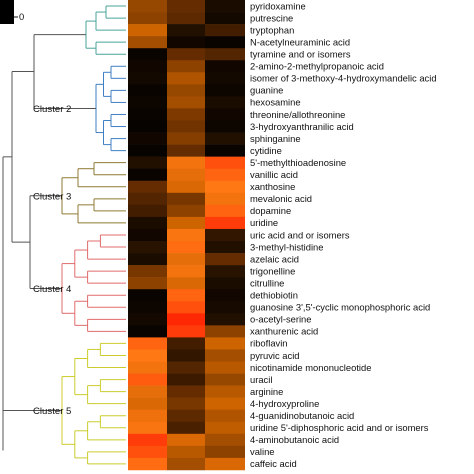 This screenshot has height=474, width=474. Describe the element at coordinates (269, 343) in the screenshot. I see `row-label: riboflavin` at that location.